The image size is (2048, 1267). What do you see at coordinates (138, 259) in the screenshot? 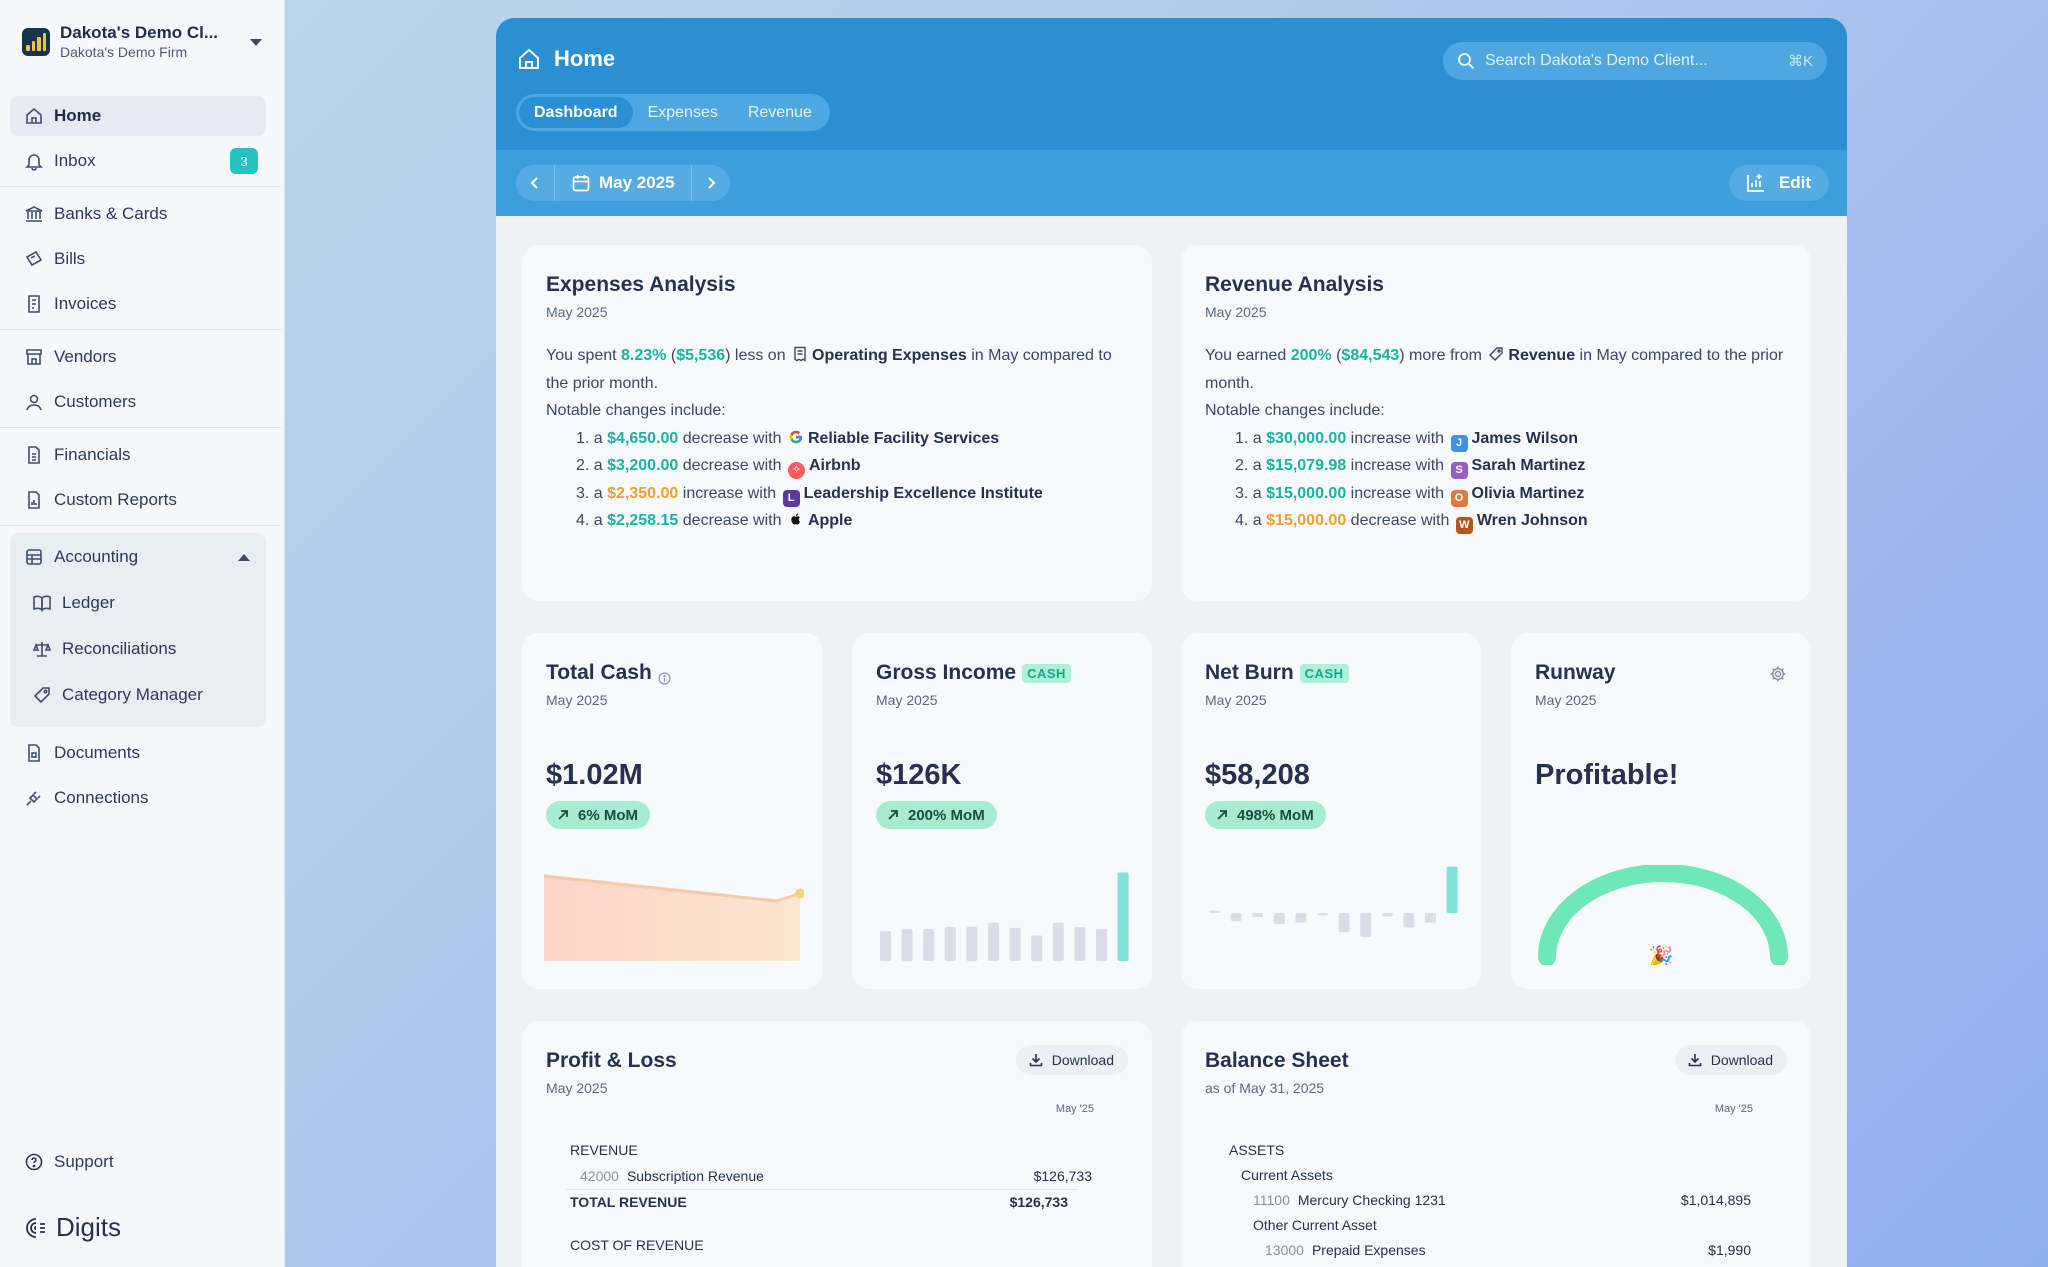
I see `sidebar-item-bills: Bills` at bounding box center [138, 259].